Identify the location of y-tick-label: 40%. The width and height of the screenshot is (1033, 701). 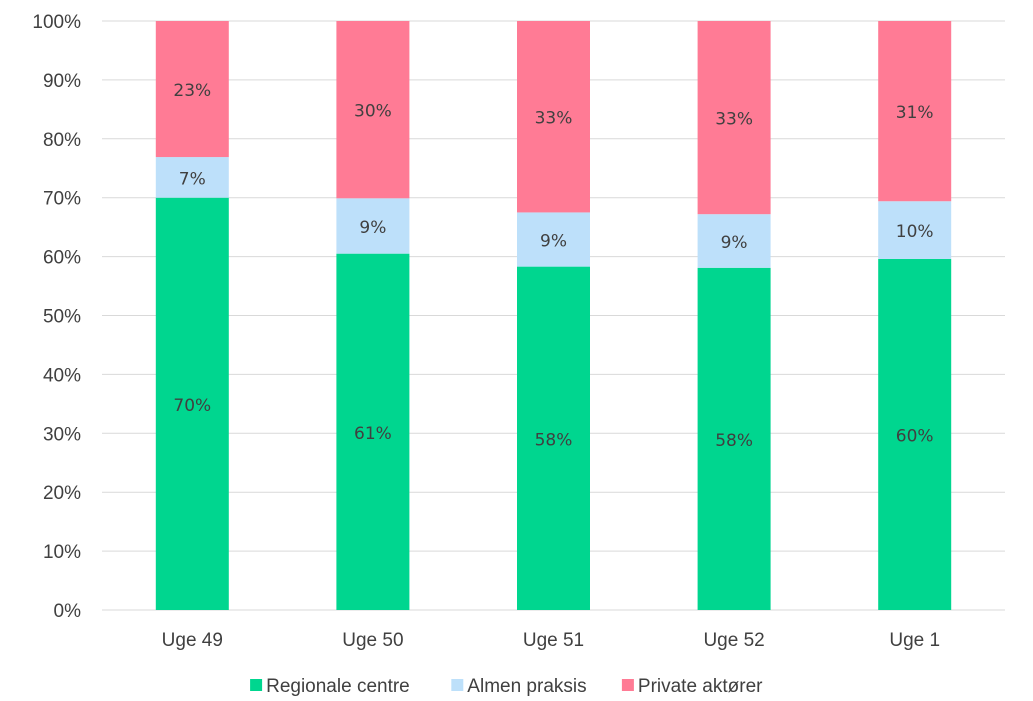
(62, 375).